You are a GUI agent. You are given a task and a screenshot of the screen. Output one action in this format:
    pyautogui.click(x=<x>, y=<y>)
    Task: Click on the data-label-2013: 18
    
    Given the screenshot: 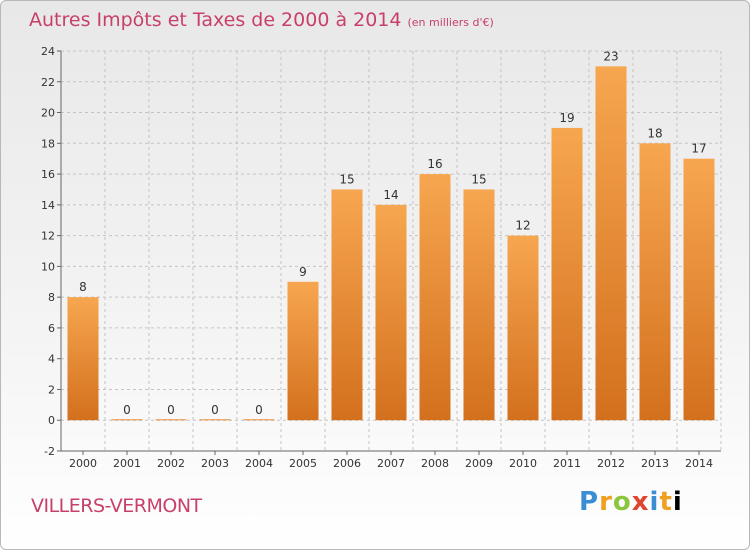 What is the action you would take?
    pyautogui.click(x=654, y=133)
    